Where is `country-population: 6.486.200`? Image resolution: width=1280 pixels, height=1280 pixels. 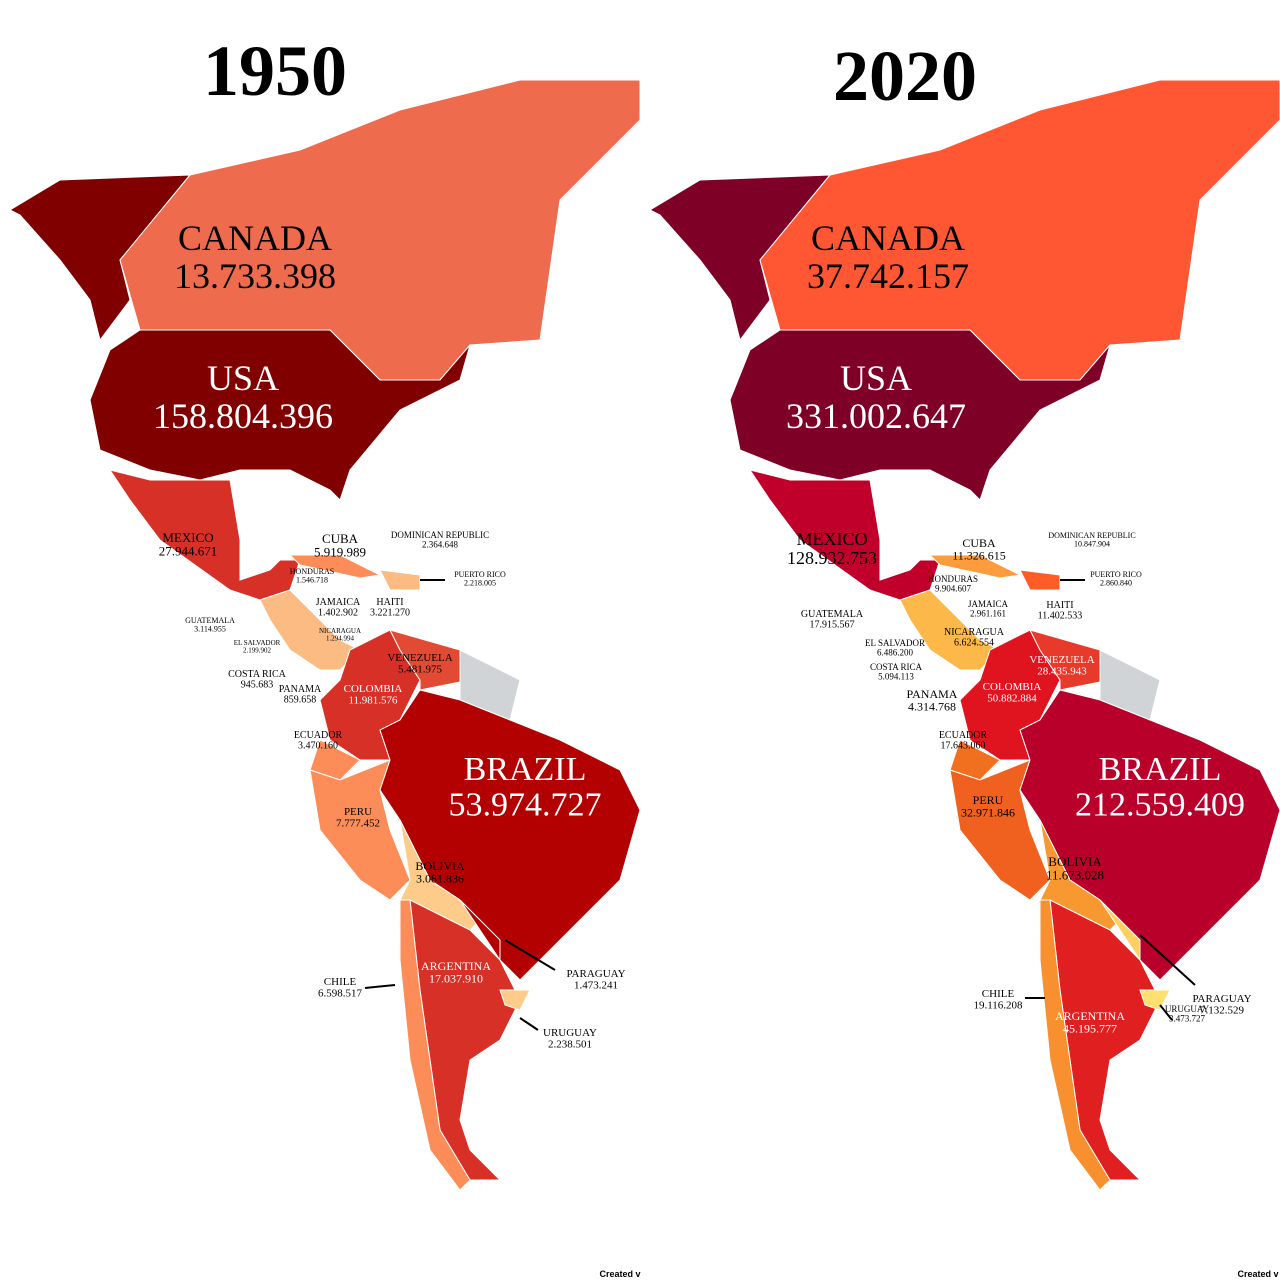 country-population: 6.486.200 is located at coordinates (895, 652).